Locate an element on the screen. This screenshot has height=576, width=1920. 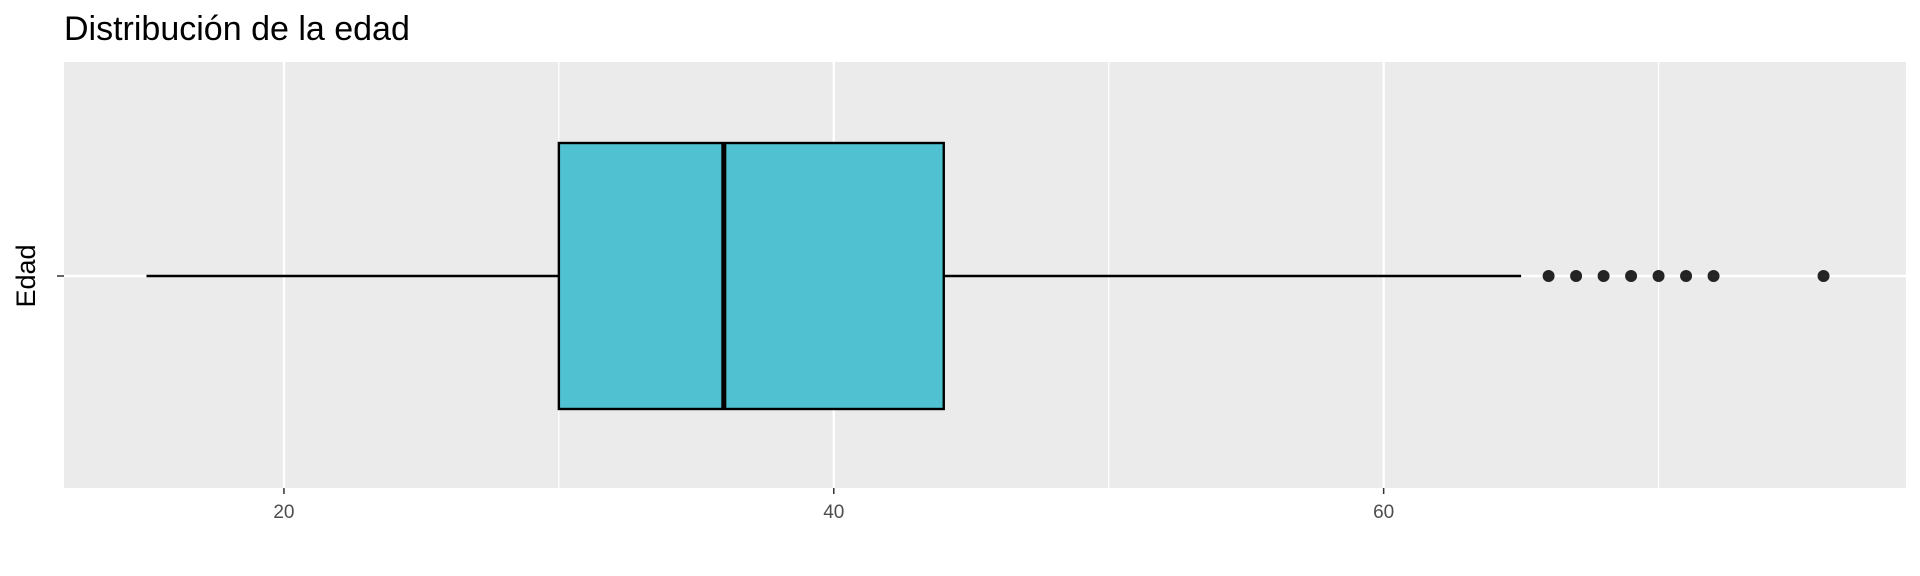
x-tick-label: 20 is located at coordinates (283, 512).